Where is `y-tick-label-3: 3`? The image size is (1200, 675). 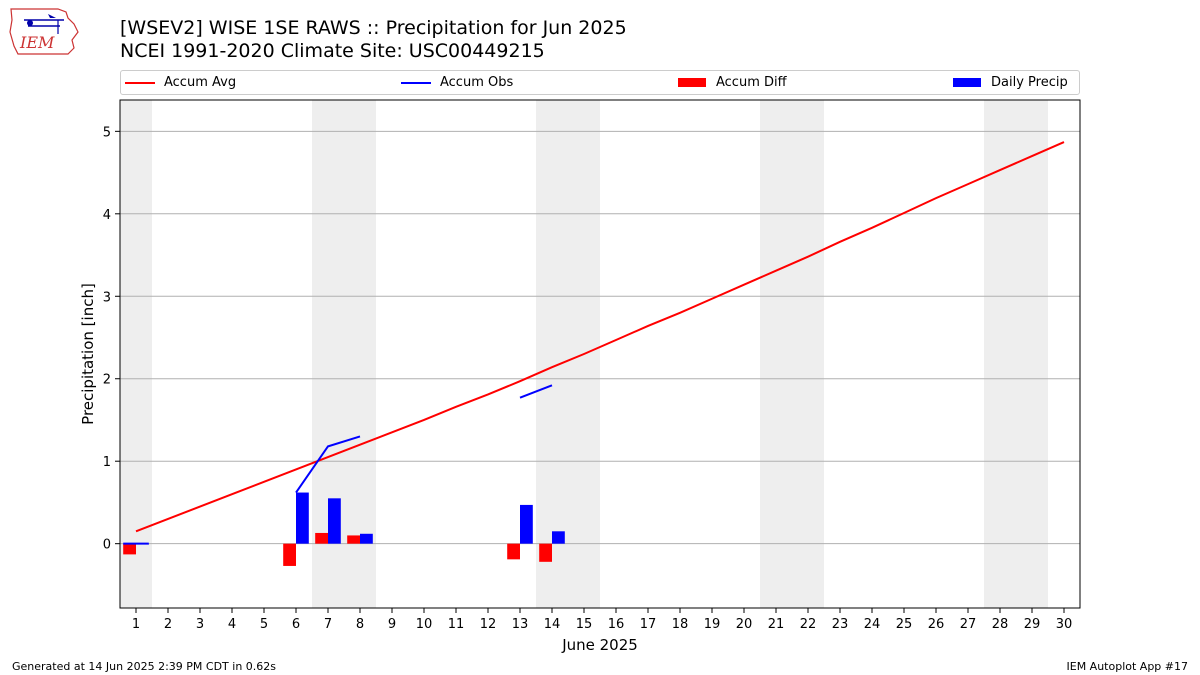 y-tick-label-3: 3 is located at coordinates (107, 297).